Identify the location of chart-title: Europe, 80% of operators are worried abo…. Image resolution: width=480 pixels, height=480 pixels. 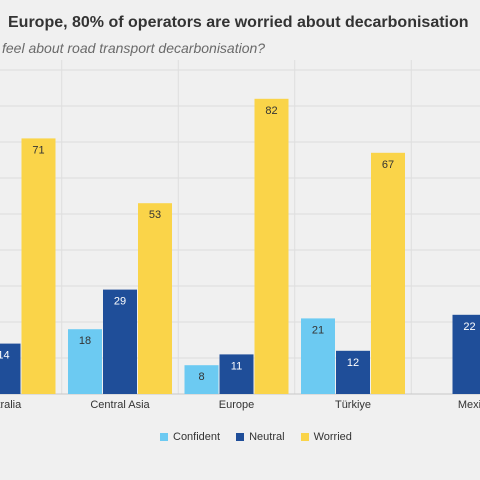
(238, 22).